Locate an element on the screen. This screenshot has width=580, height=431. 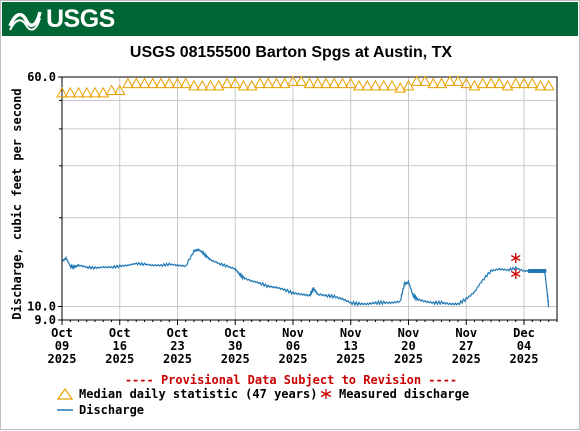
legend-item-discharge: Discharge is located at coordinates (100, 410).